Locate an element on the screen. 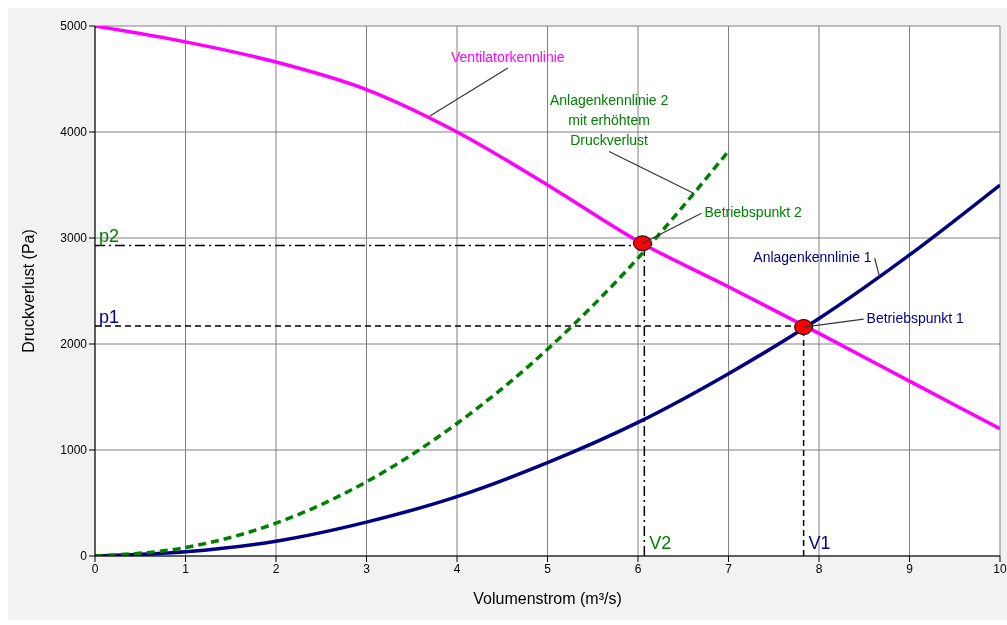  x-tick-label: 8 is located at coordinates (819, 568).